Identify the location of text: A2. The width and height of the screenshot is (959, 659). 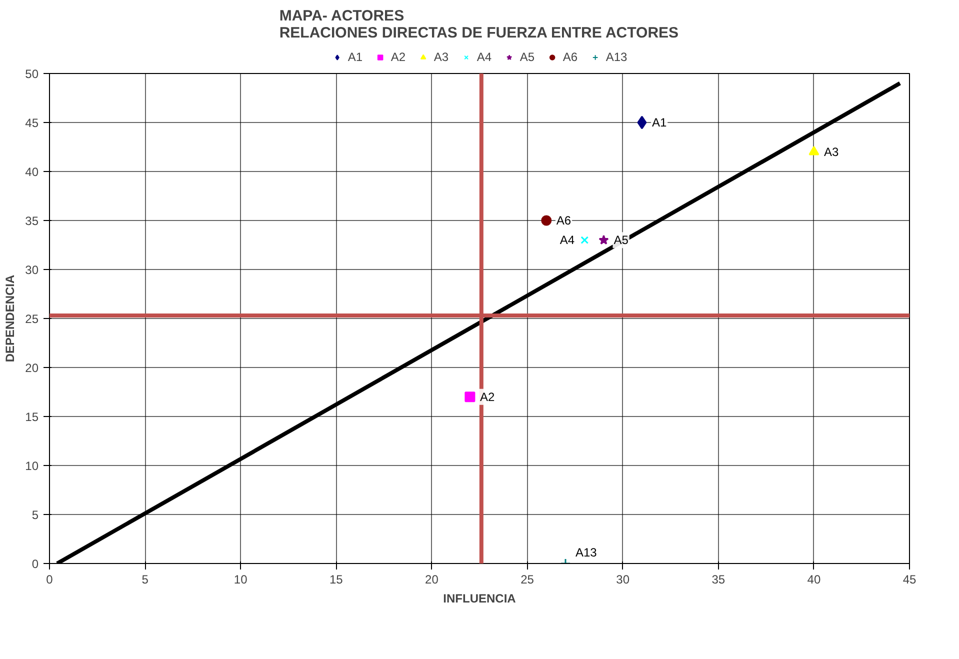
(487, 397).